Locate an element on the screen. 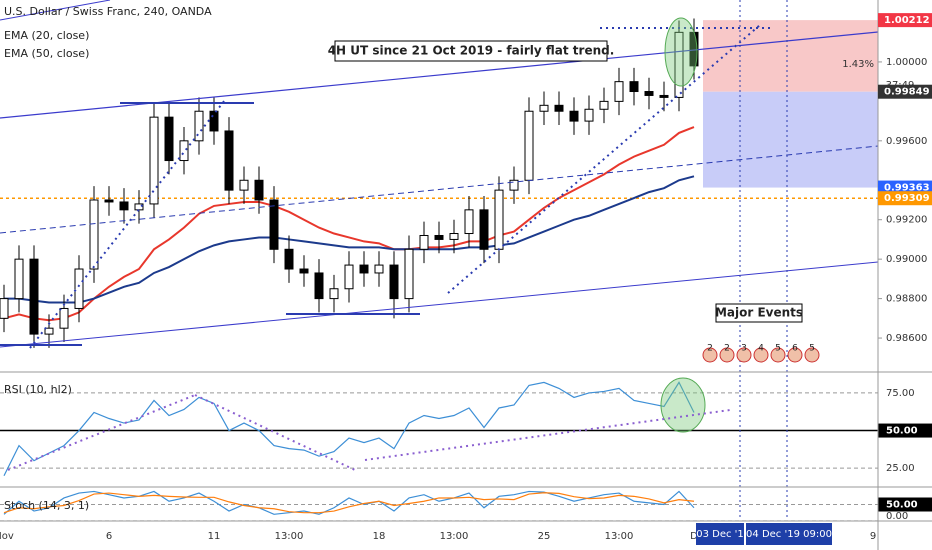 The height and width of the screenshot is (550, 932). cursor-label-bg is located at coordinates (720, 534).